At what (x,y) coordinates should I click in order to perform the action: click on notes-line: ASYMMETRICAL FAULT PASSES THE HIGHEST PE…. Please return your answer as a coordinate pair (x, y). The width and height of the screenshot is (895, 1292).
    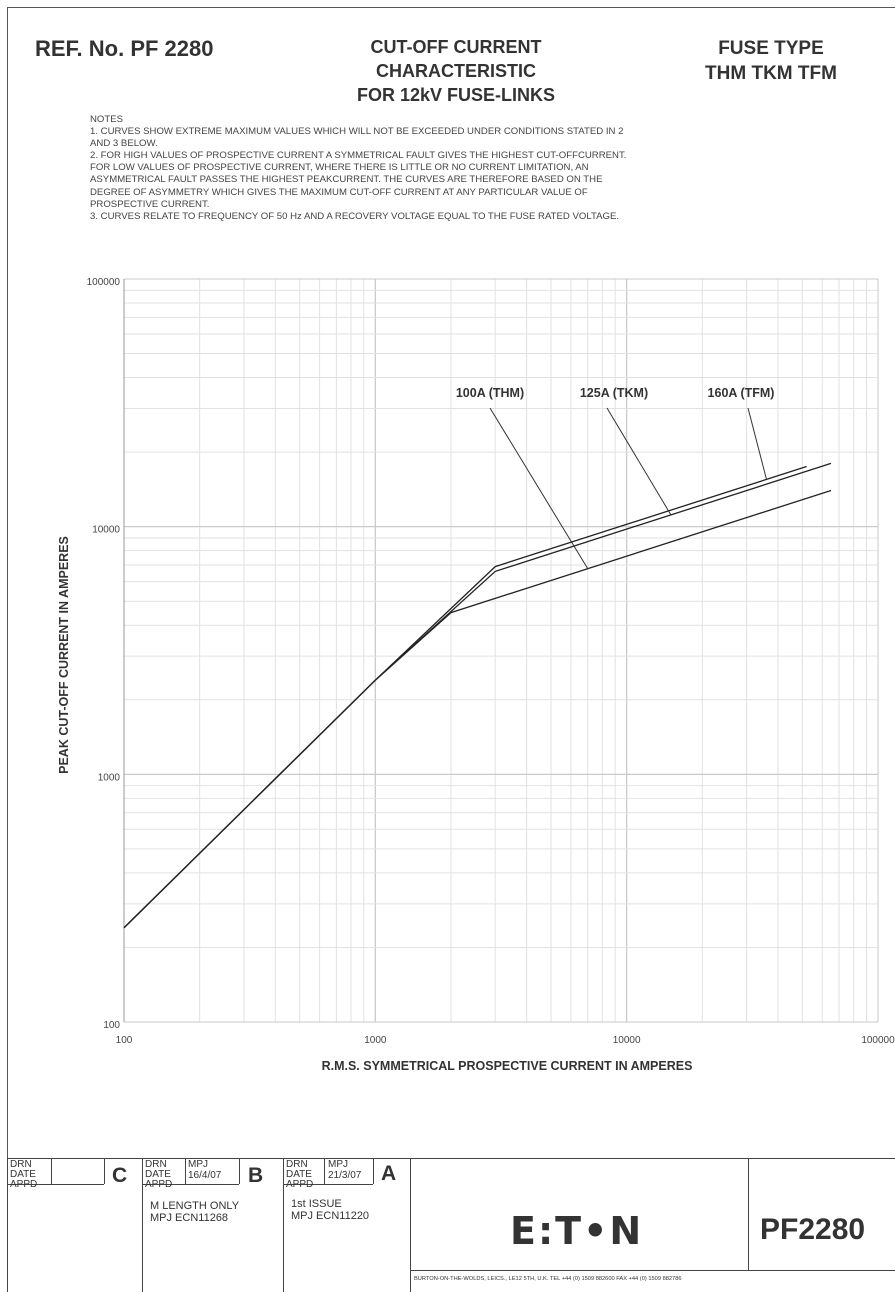
    Looking at the image, I should click on (346, 180).